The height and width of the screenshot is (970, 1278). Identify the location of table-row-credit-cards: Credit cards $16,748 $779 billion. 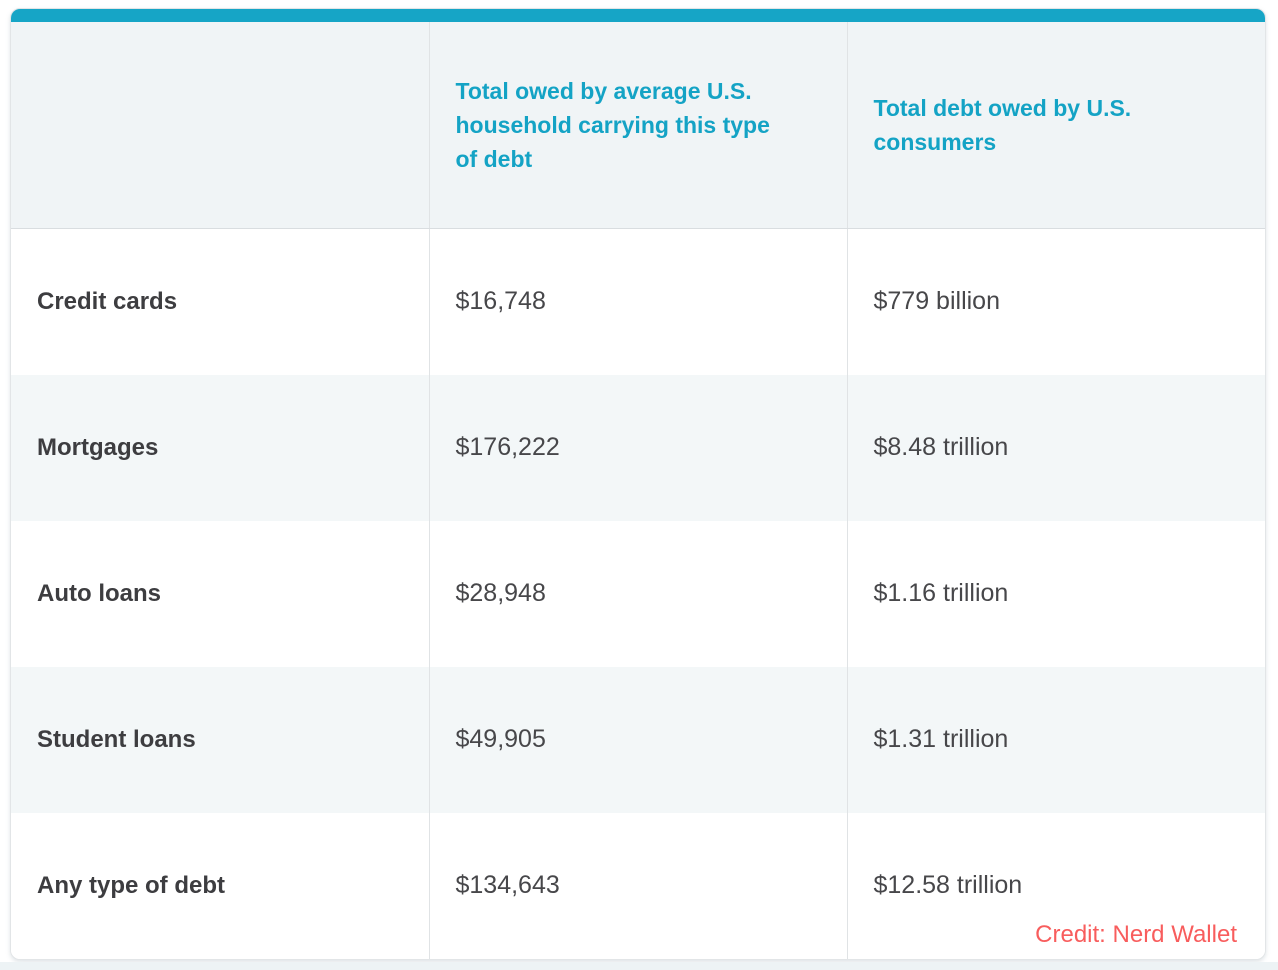
(638, 301).